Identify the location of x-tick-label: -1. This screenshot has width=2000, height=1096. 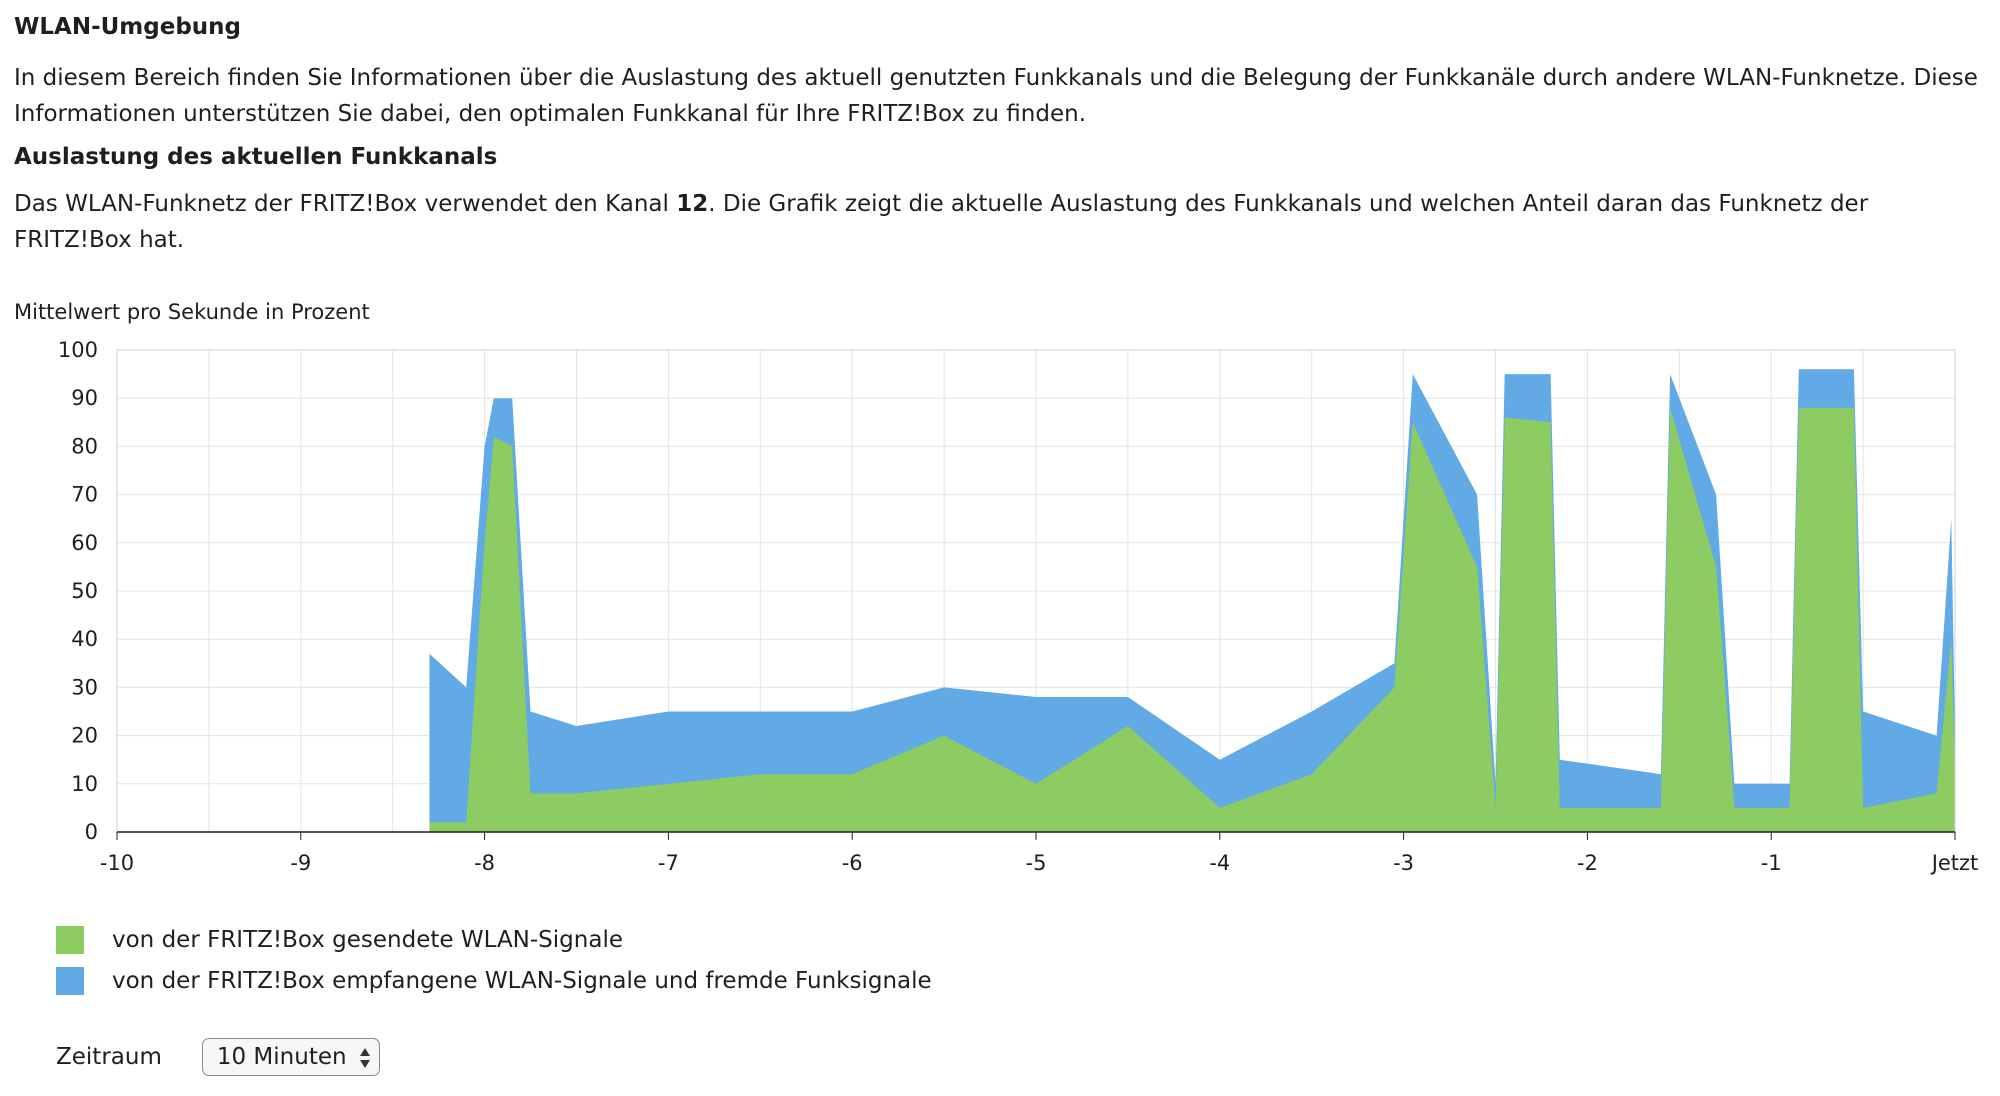
(1771, 863).